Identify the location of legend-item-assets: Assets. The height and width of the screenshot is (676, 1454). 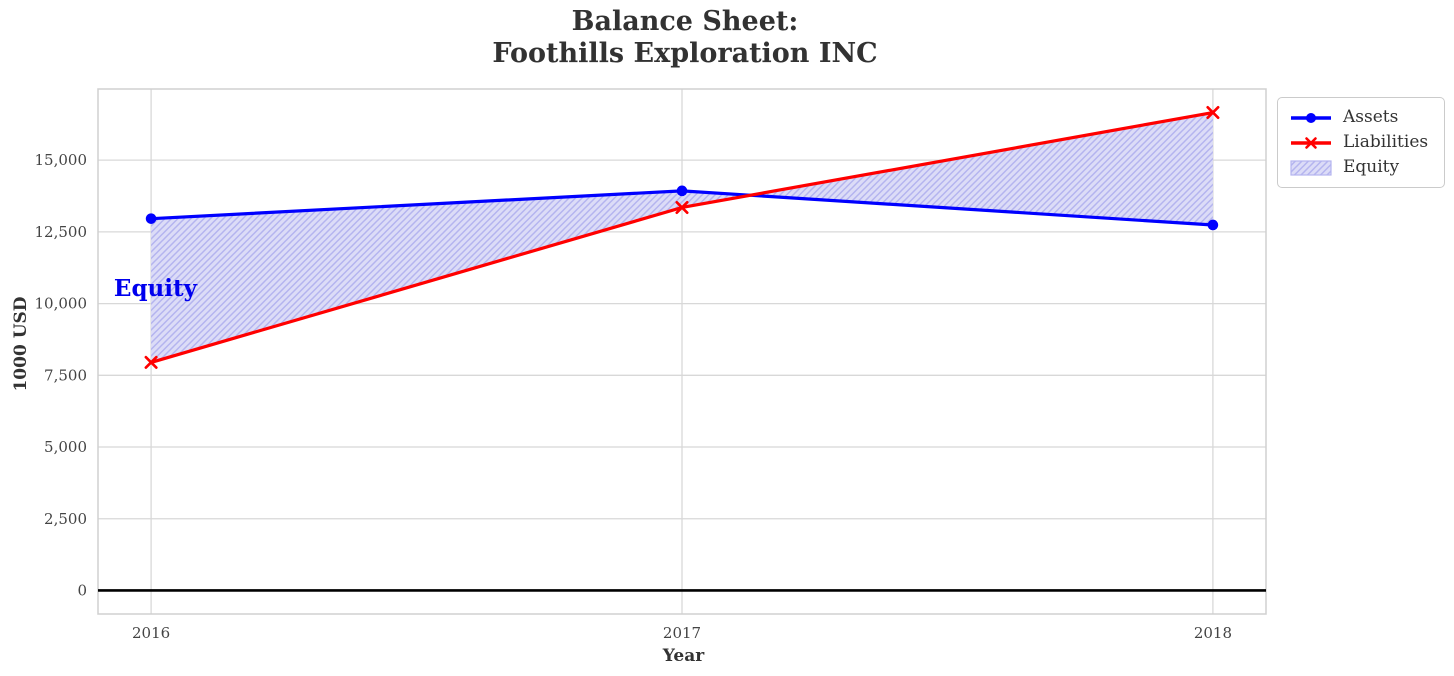
(1361, 117).